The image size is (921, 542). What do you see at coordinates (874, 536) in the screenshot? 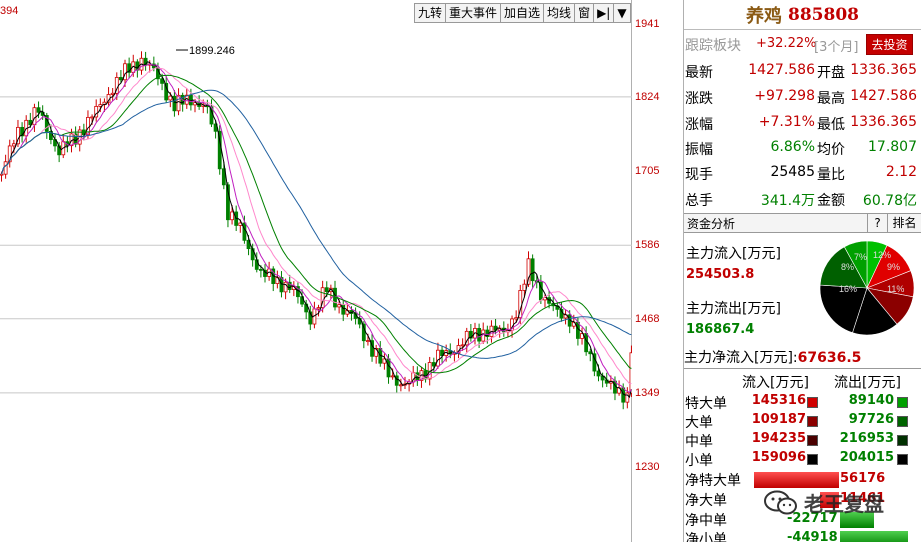
I see `net-bar` at bounding box center [874, 536].